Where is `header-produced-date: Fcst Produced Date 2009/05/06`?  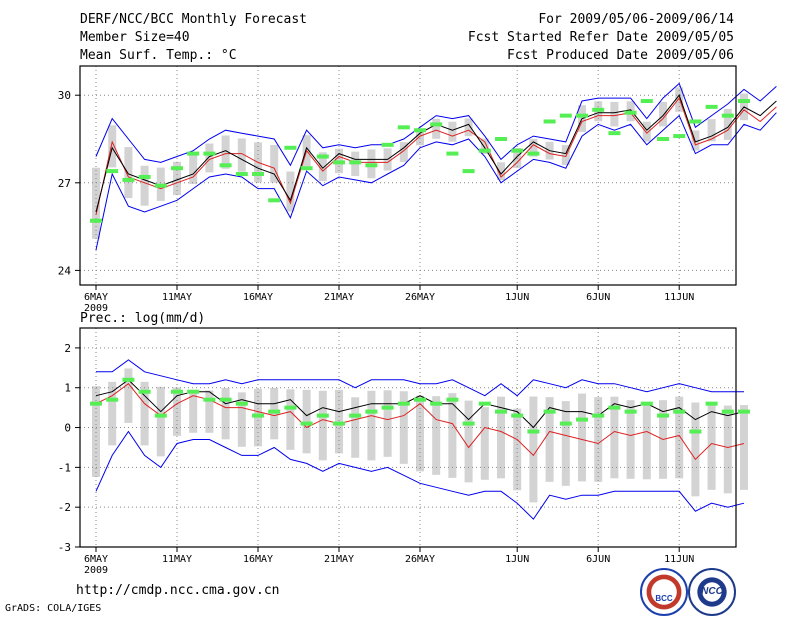 header-produced-date: Fcst Produced Date 2009/05/06 is located at coordinates (620, 55).